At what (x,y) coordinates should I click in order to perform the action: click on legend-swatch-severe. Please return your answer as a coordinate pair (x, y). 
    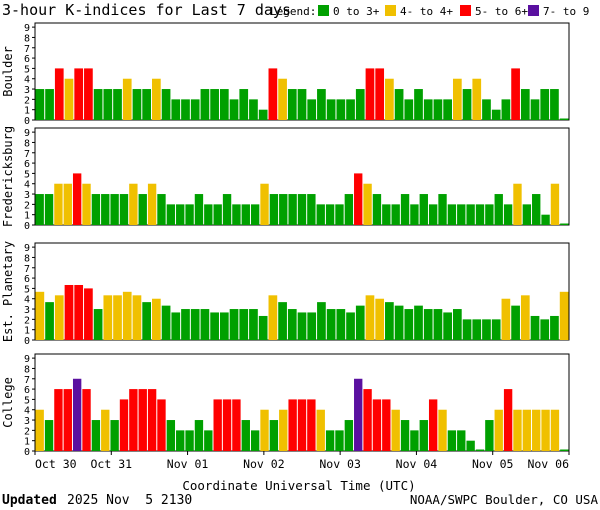
    Looking at the image, I should click on (533, 10).